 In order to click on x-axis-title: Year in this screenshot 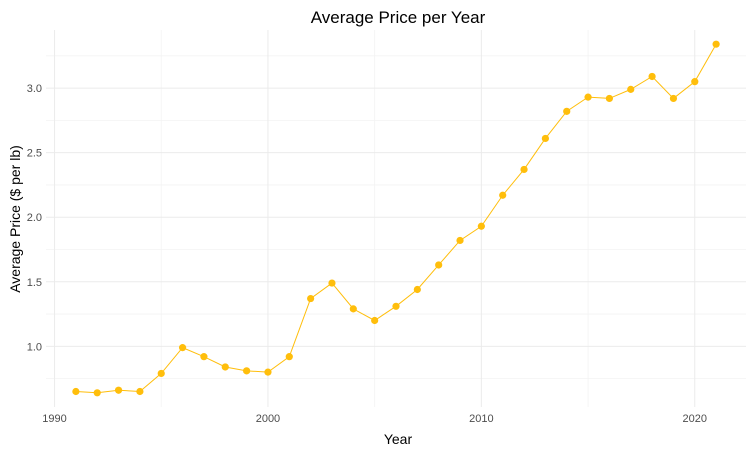, I will do `click(398, 439)`.